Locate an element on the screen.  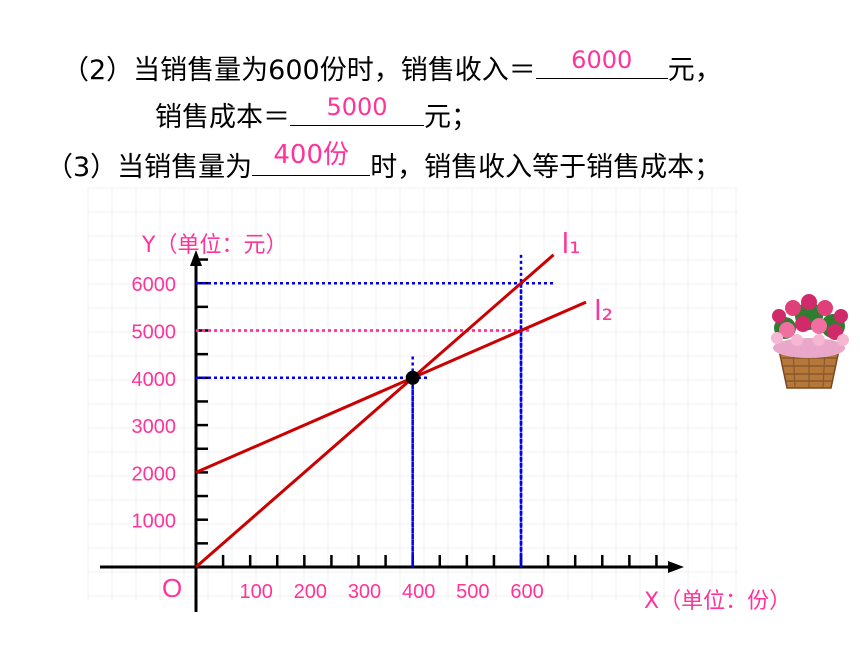
q2-cost-blank: 5000 is located at coordinates (357, 109).